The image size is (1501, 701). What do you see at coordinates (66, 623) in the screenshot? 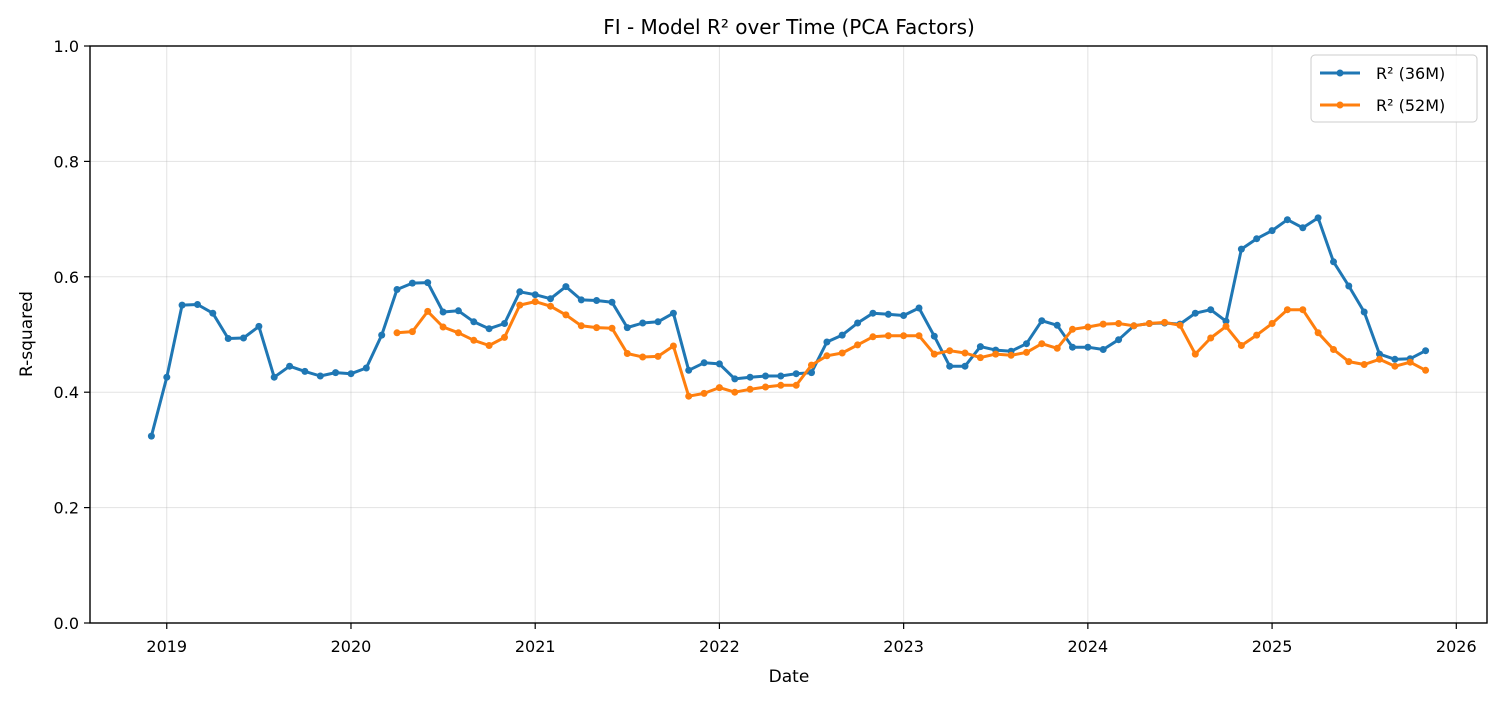
I see `y-tick-label: 0.0` at bounding box center [66, 623].